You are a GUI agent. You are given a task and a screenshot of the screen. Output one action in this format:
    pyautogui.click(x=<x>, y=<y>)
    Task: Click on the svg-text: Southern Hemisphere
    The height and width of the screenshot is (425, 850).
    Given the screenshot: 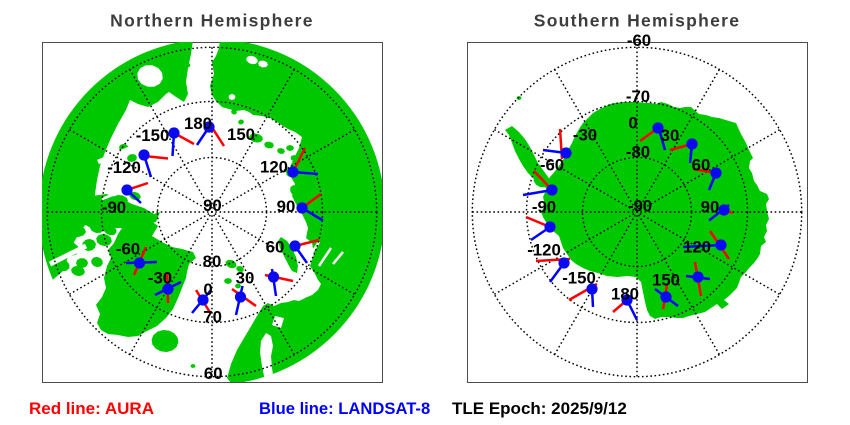 What is the action you would take?
    pyautogui.click(x=637, y=20)
    